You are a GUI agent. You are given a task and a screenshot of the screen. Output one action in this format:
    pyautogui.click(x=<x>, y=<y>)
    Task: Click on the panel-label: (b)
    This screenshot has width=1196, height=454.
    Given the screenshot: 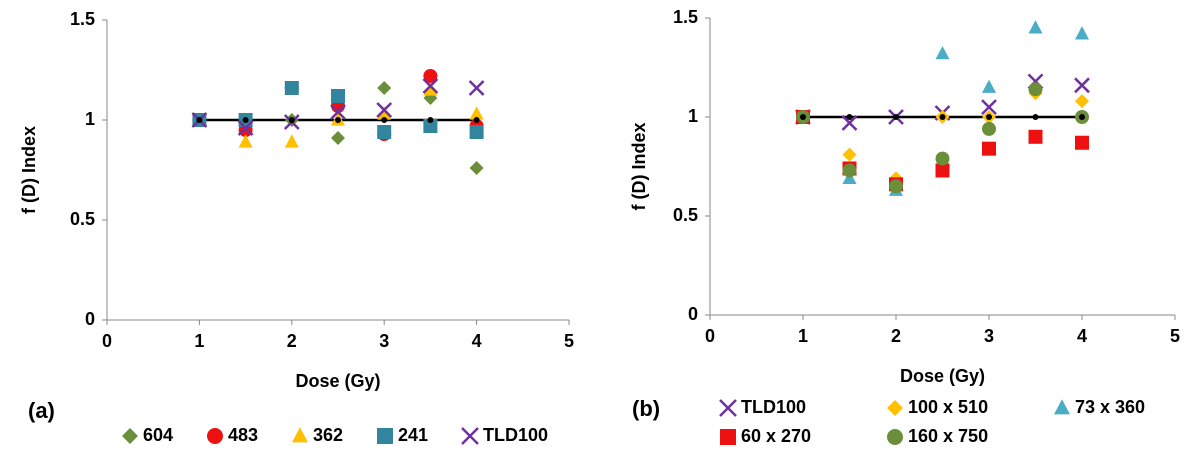 What is the action you would take?
    pyautogui.click(x=646, y=408)
    